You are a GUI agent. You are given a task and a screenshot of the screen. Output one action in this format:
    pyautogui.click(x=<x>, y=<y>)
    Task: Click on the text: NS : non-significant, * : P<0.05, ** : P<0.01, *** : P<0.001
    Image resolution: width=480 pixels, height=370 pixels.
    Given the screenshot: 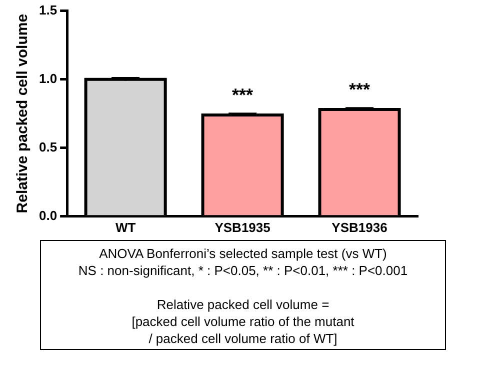 What is the action you would take?
    pyautogui.click(x=243, y=270)
    